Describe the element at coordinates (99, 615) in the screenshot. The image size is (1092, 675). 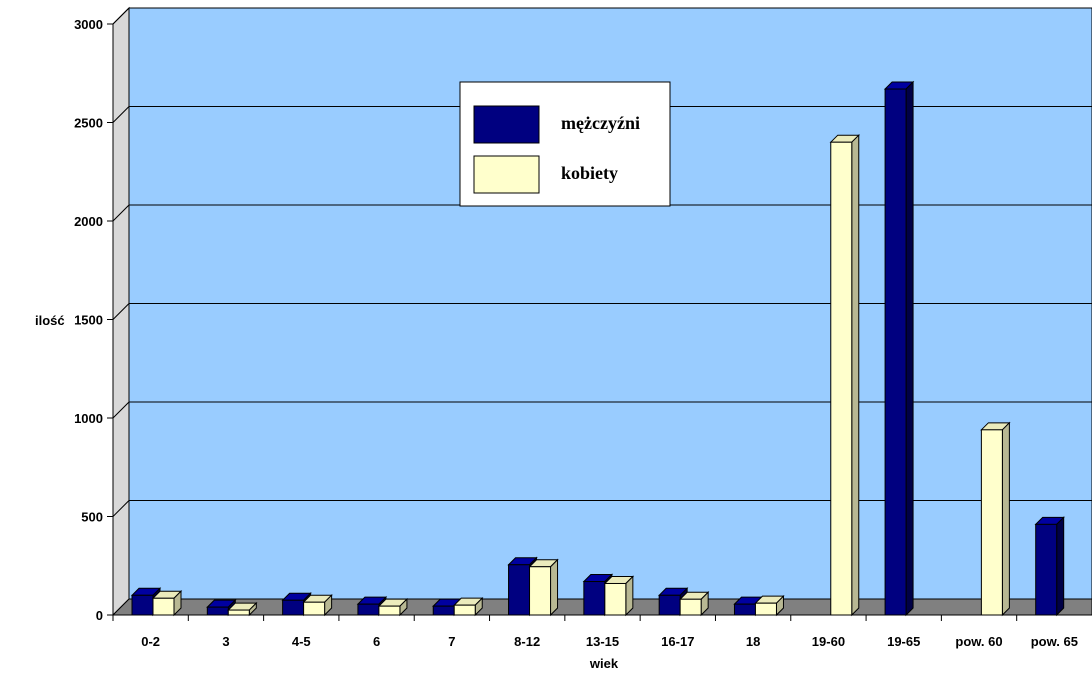
I see `y-tick-label: 0` at that location.